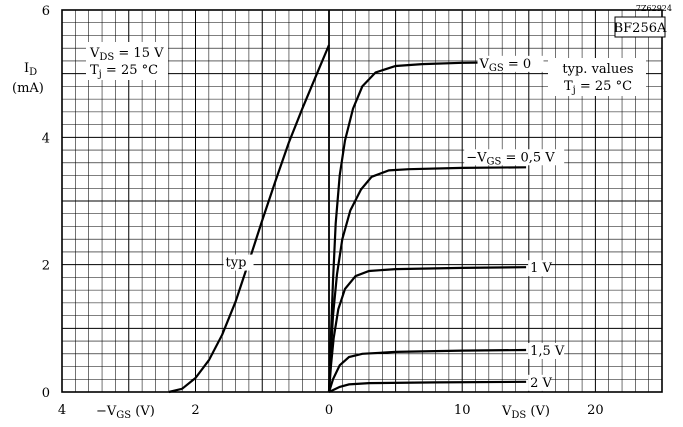  Describe the element at coordinates (46, 138) in the screenshot. I see `y-tick-label: 4` at that location.